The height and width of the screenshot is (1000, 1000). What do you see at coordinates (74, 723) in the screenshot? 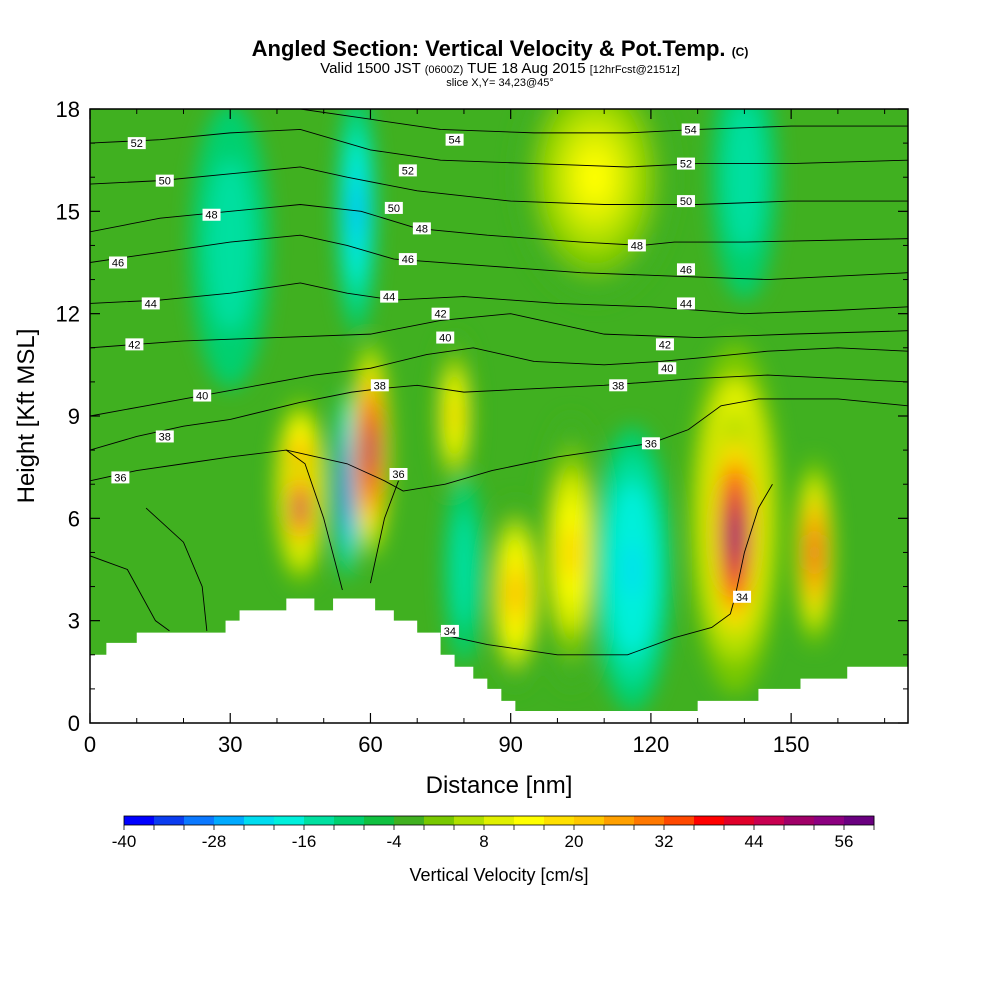
I see `y-tick-label: 0` at bounding box center [74, 723].